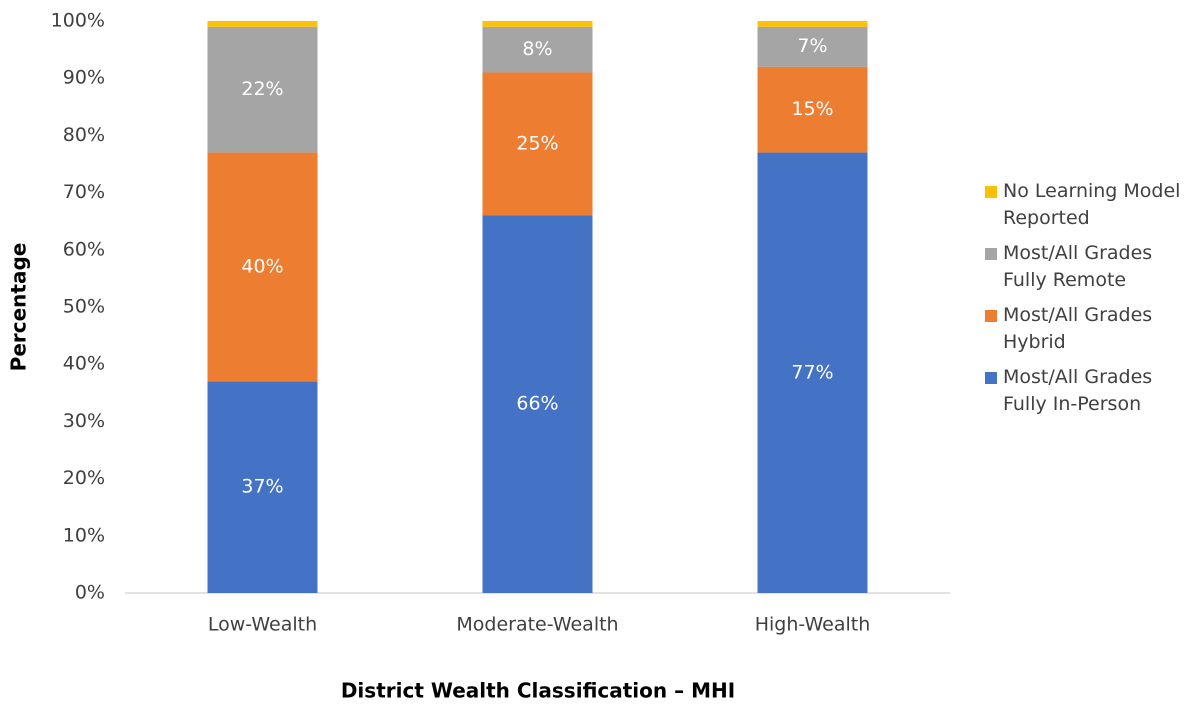 This screenshot has width=1200, height=704. Describe the element at coordinates (1078, 266) in the screenshot. I see `legend-label: Most/All Grades Fully Remote` at that location.